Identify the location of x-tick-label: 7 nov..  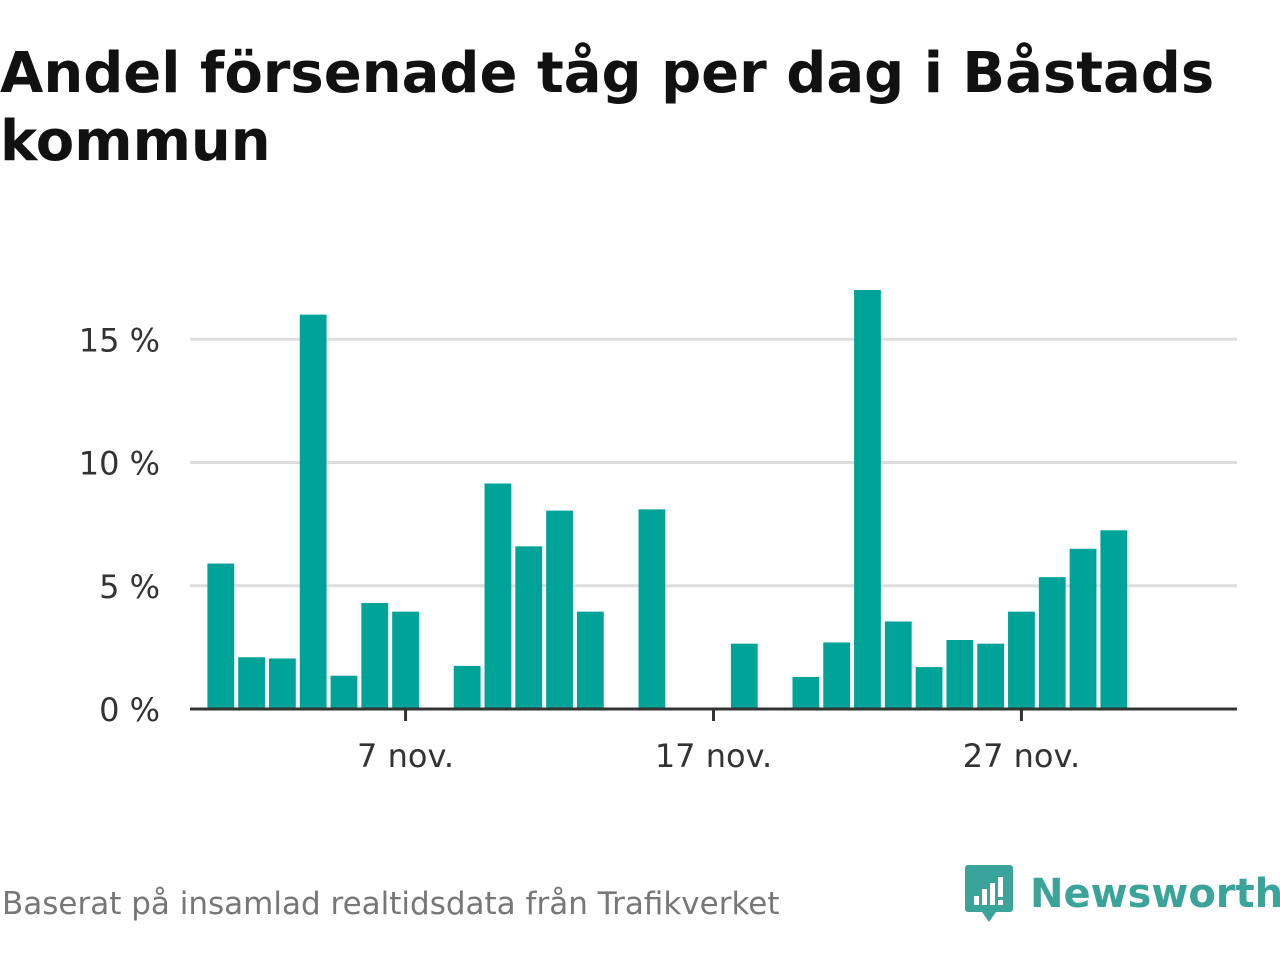
(405, 756).